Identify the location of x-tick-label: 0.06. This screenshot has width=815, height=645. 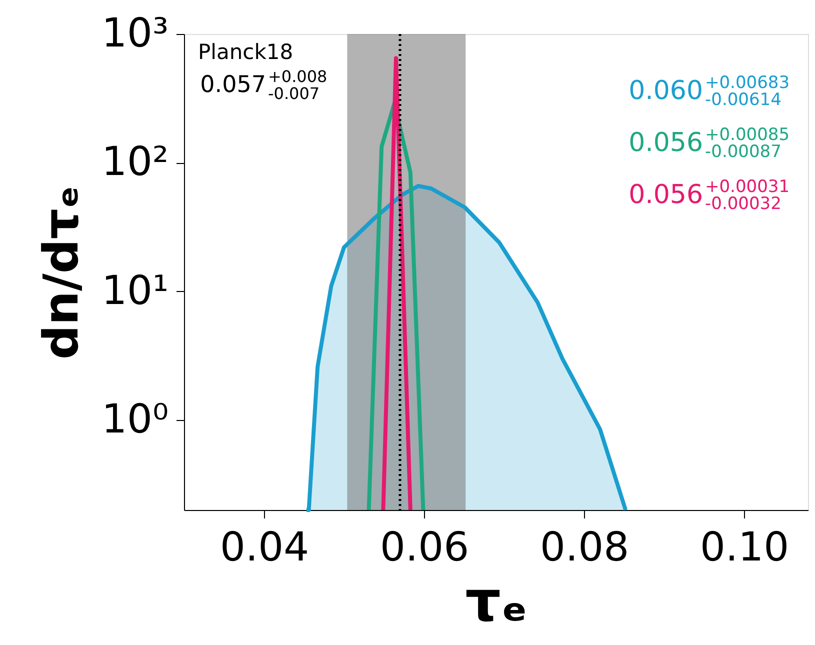
(425, 547).